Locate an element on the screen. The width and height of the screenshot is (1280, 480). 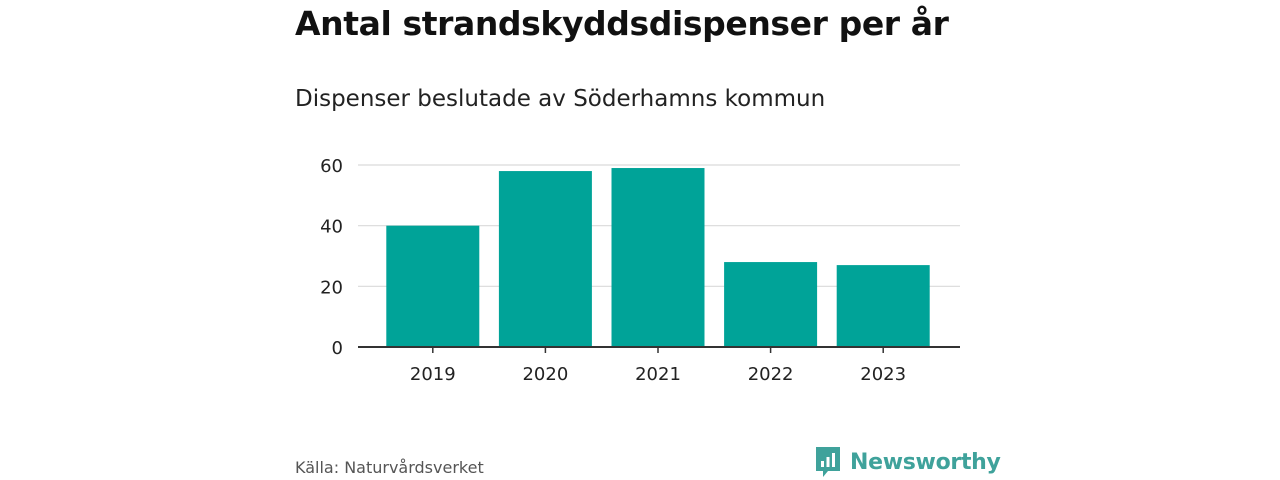
bar-2021 is located at coordinates (658, 257).